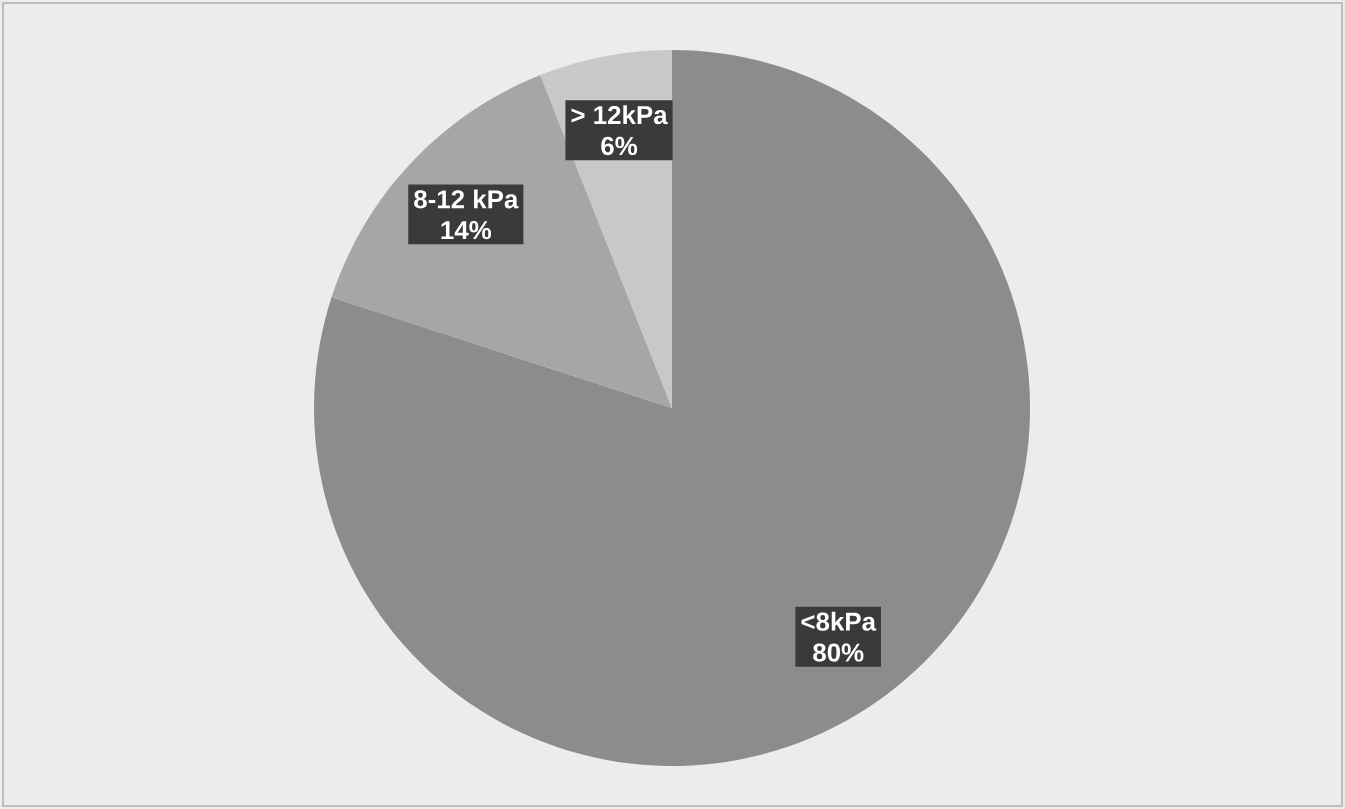 This screenshot has height=809, width=1345. Describe the element at coordinates (838, 652) in the screenshot. I see `data-label: 80%` at that location.